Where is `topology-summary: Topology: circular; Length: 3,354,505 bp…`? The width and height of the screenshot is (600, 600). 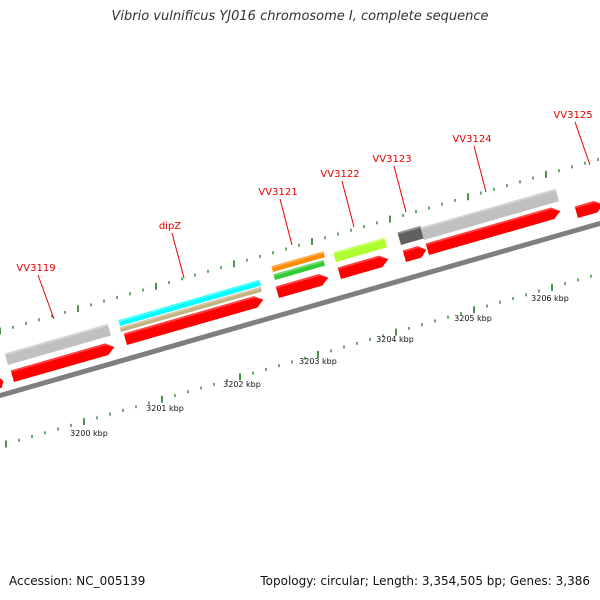
topology-summary: Topology: circular; Length: 3,354,505 bp… is located at coordinates (425, 581).